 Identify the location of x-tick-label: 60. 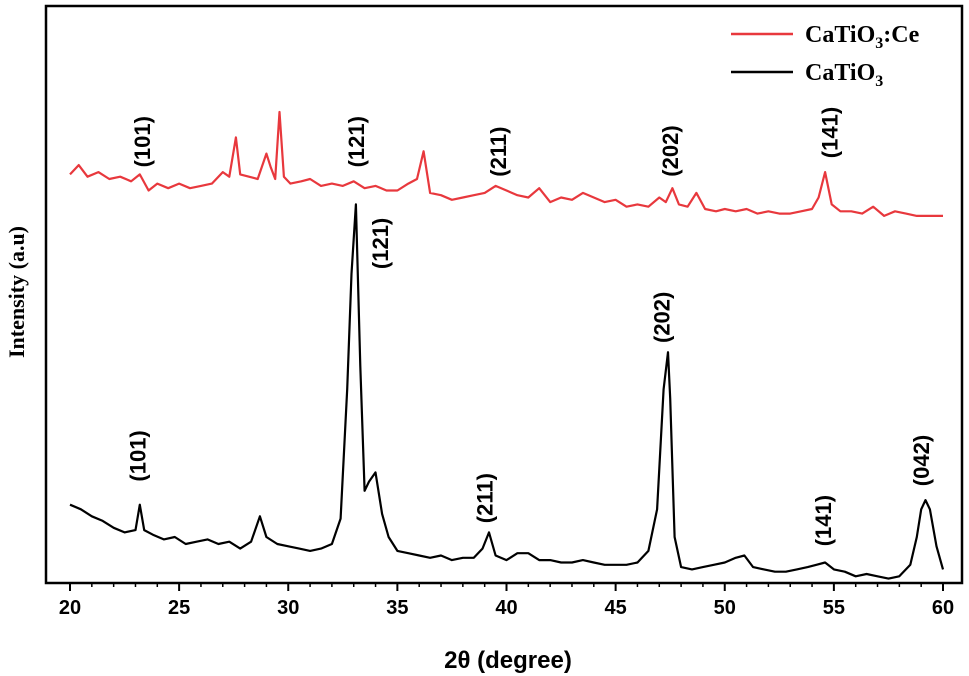
(943, 608).